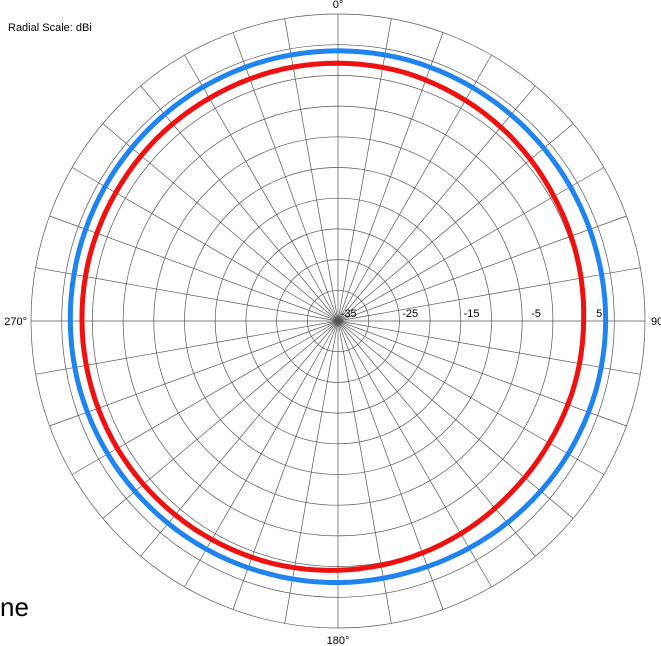 The image size is (661, 646). I want to click on radial-tick-label: -35, so click(349, 314).